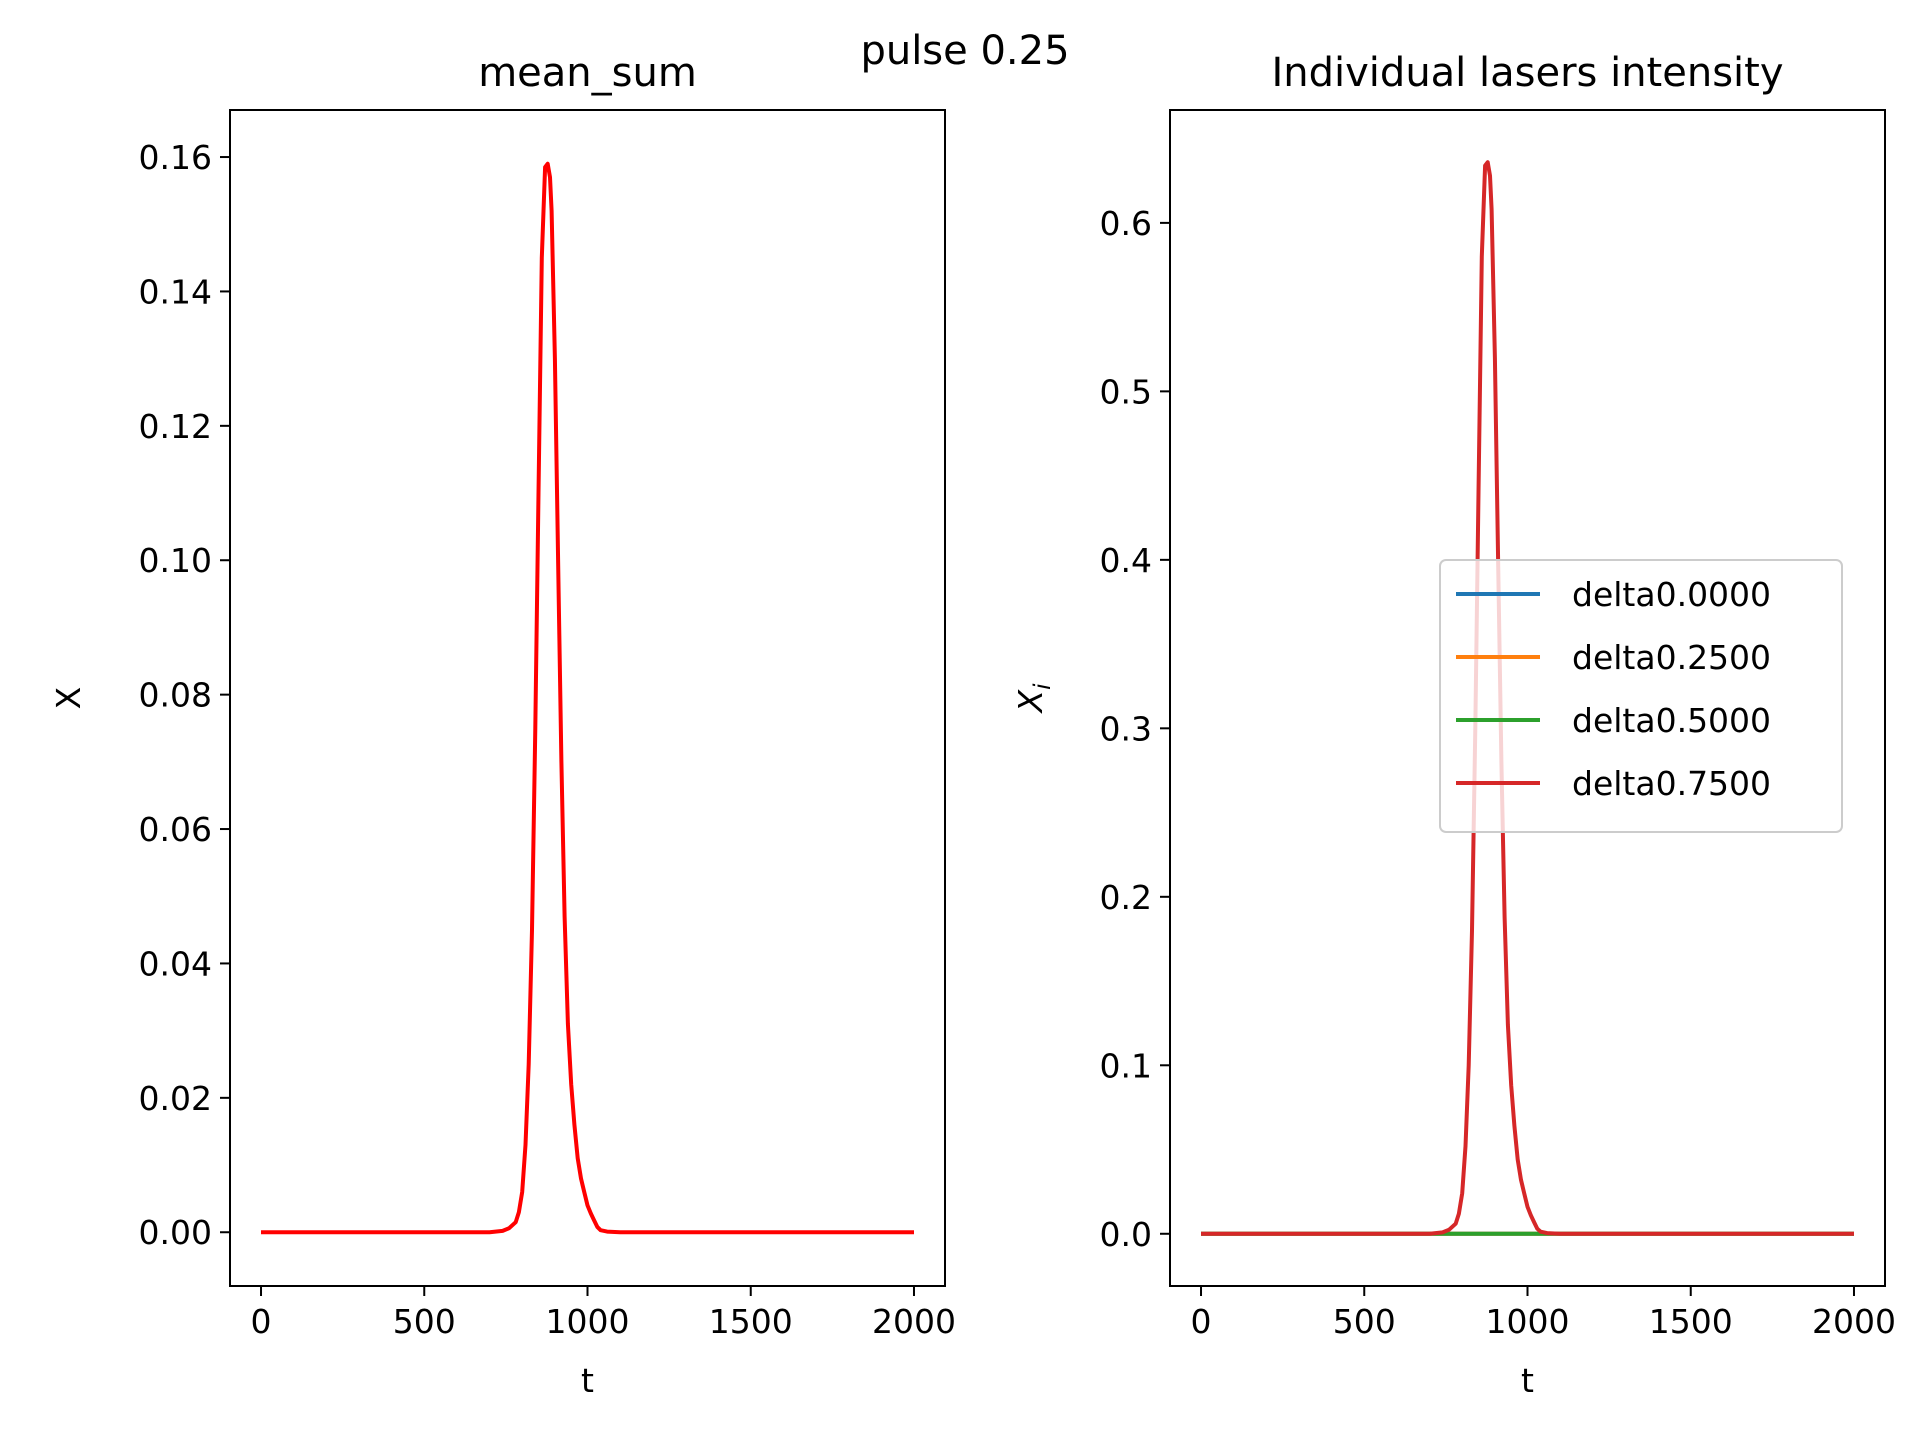 The width and height of the screenshot is (1920, 1440). Describe the element at coordinates (1671, 657) in the screenshot. I see `legend-label: delta0.2500` at that location.